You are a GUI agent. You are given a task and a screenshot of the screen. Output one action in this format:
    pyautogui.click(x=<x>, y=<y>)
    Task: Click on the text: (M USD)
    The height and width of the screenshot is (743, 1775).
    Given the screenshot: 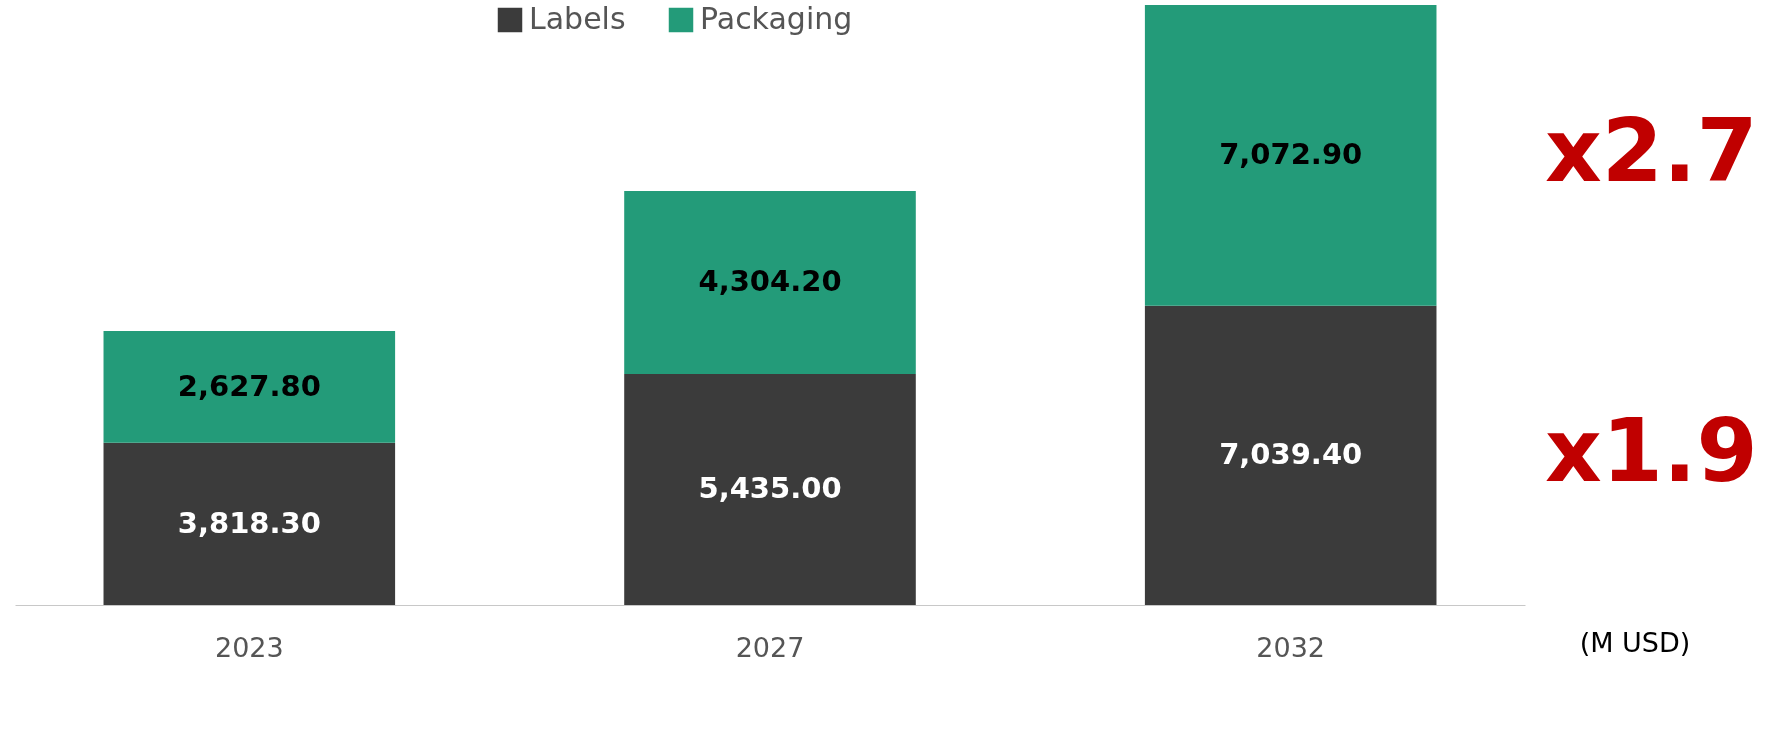 What is the action you would take?
    pyautogui.click(x=1635, y=642)
    